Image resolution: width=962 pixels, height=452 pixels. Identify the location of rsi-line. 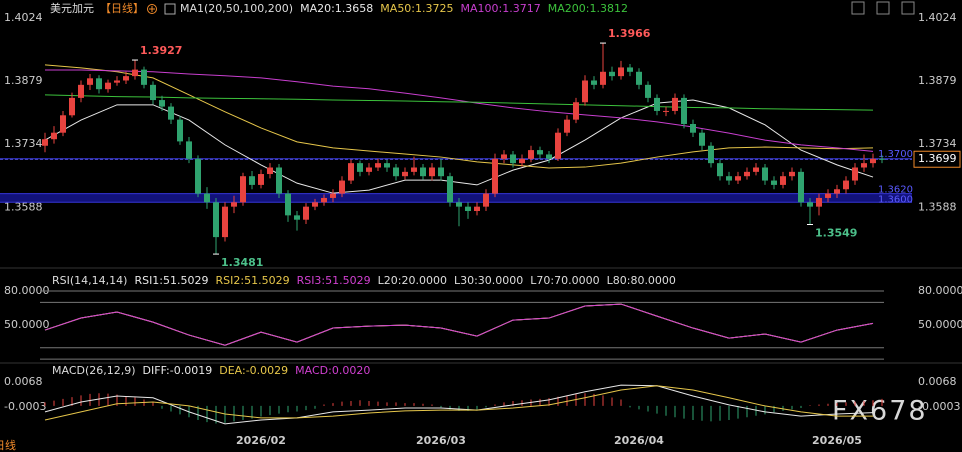
(459, 324).